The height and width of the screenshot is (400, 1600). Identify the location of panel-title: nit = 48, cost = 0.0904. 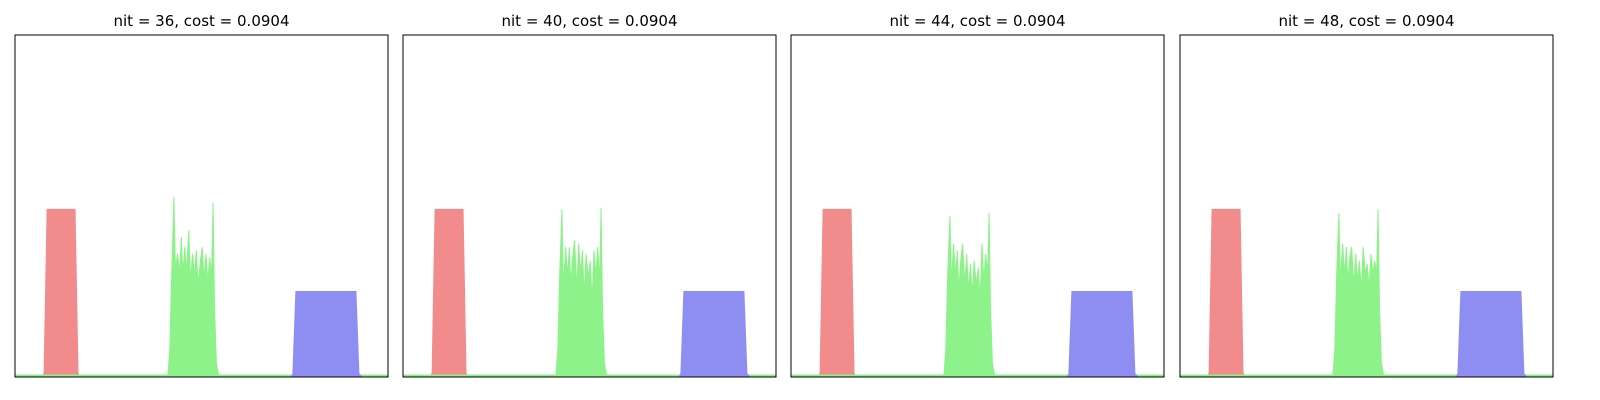
(1367, 21).